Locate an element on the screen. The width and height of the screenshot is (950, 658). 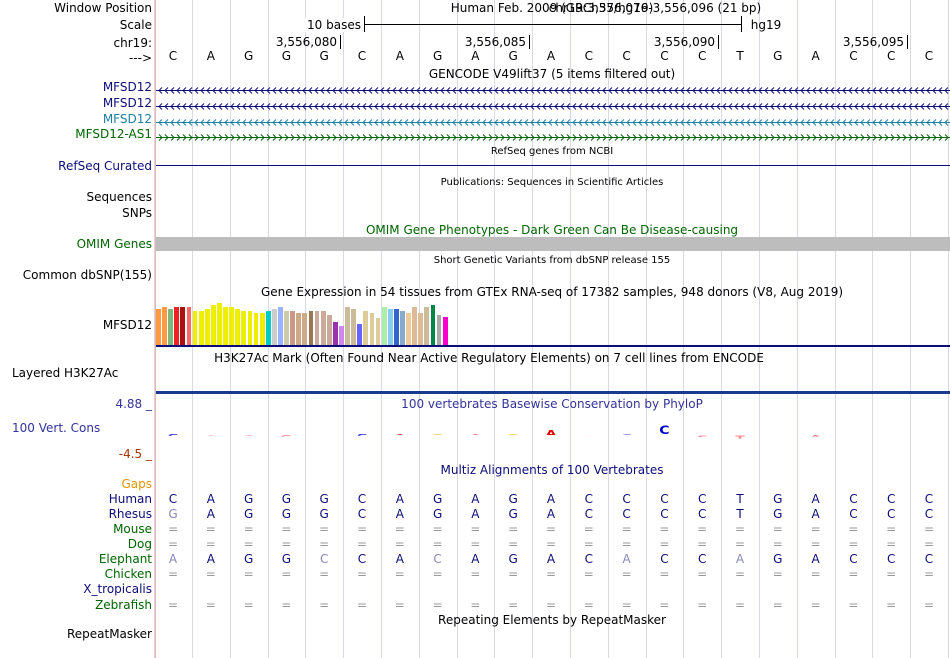
gtex-baseline is located at coordinates (553, 346).